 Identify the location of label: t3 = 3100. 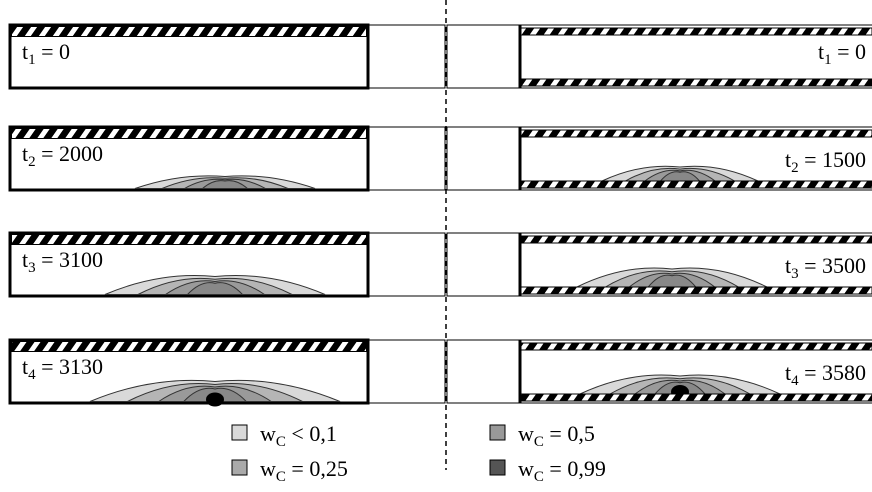
(62, 261).